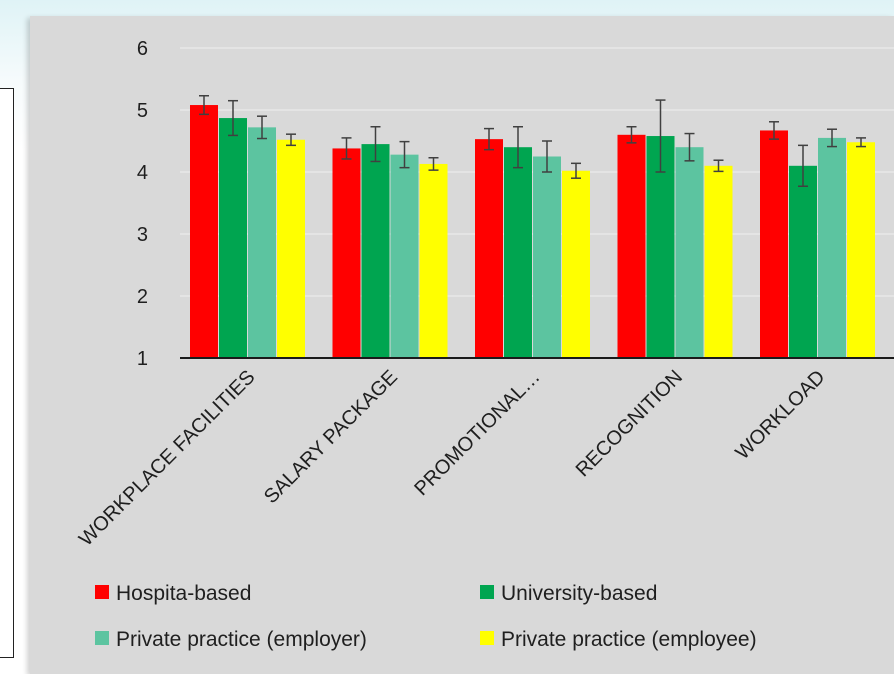  What do you see at coordinates (7, 373) in the screenshot?
I see `slide-text-frame` at bounding box center [7, 373].